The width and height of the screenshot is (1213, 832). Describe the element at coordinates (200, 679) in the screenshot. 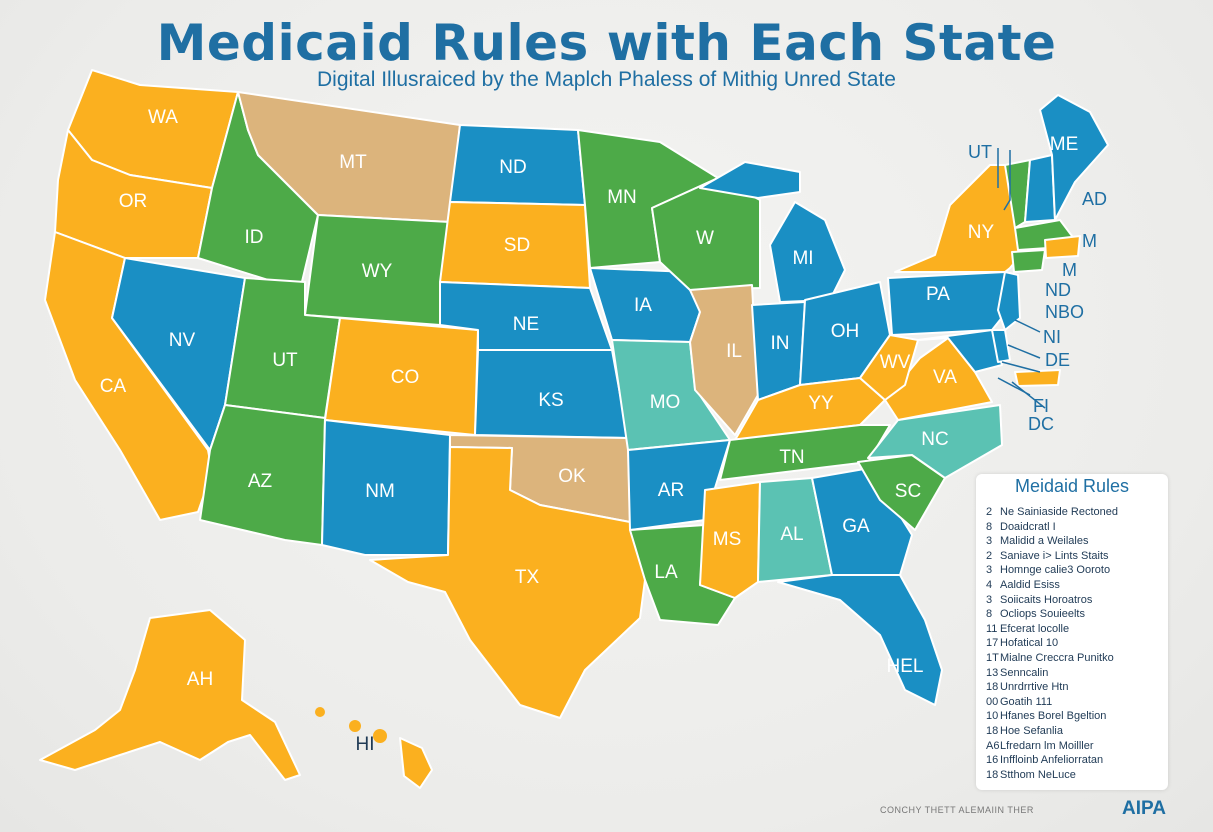

I see `label-ak: AH` at that location.